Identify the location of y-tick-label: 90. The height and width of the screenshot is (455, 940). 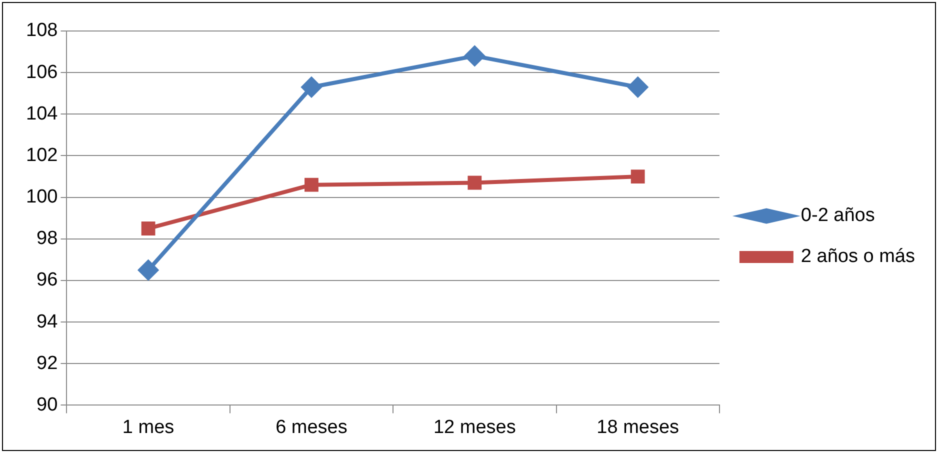
(47, 405).